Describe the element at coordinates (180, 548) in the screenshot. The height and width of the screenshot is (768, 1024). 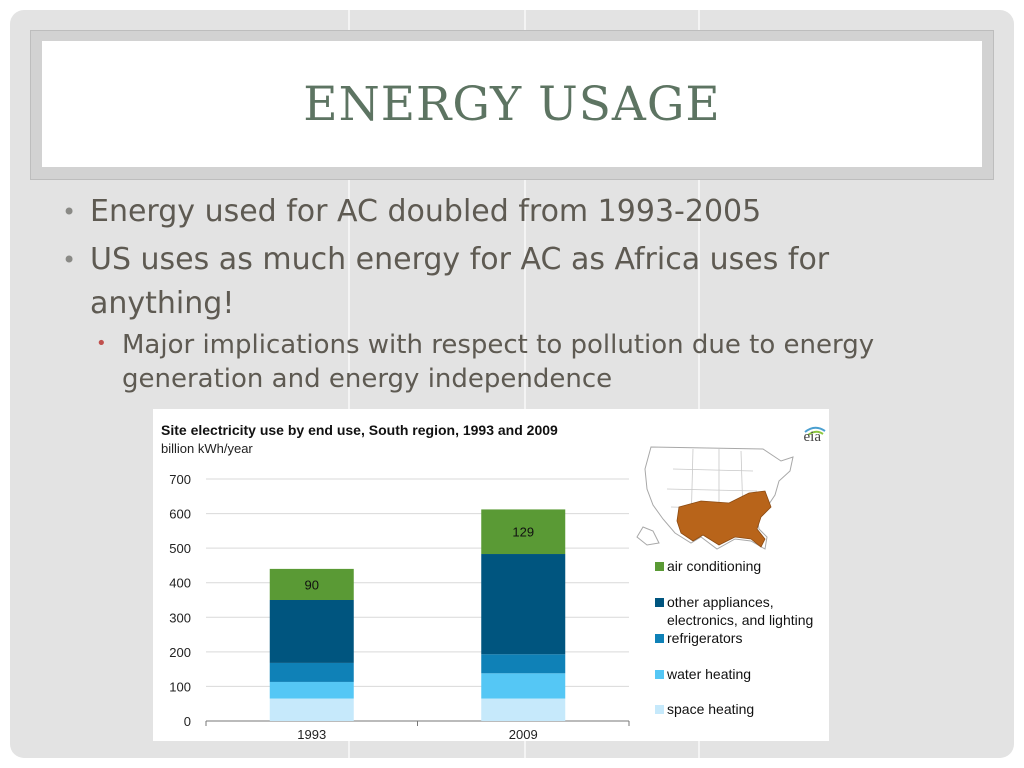
I see `y-tick-label: 500` at that location.